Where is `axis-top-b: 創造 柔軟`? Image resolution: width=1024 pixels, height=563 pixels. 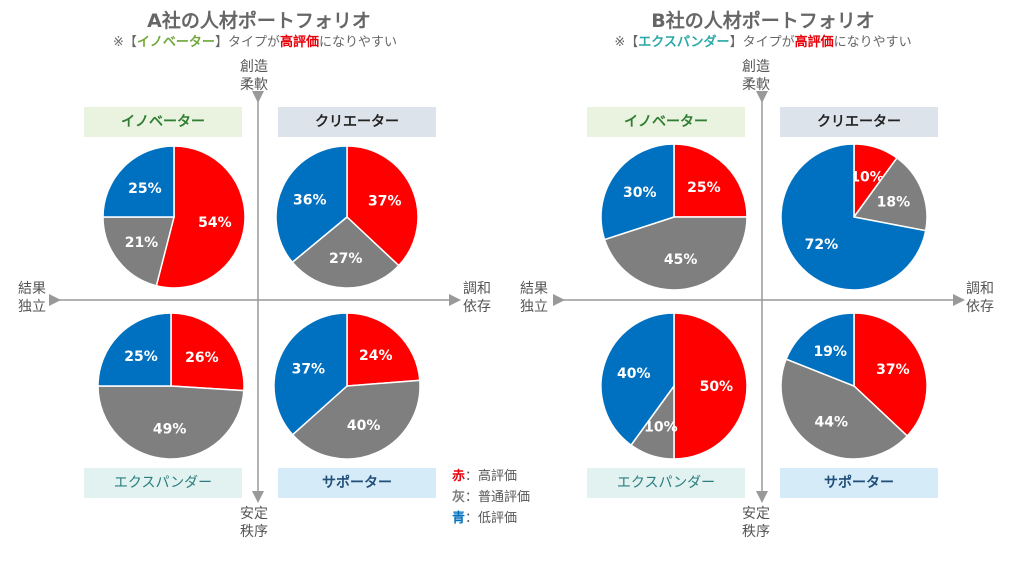
axis-top-b: 創造 柔軟 is located at coordinates (756, 76).